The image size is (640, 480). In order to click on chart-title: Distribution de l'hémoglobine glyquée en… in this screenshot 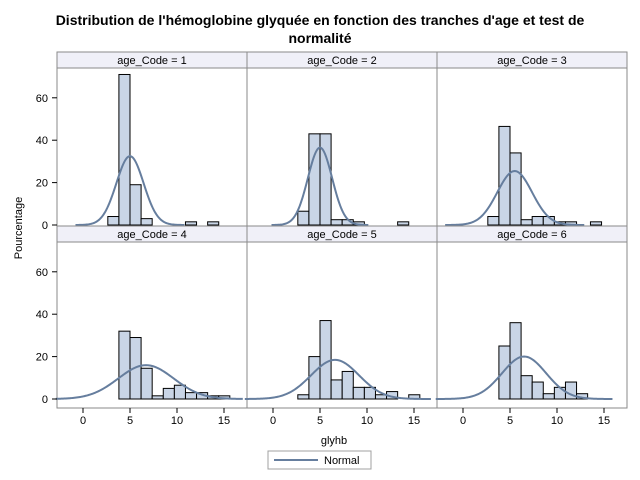, I will do `click(320, 29)`.